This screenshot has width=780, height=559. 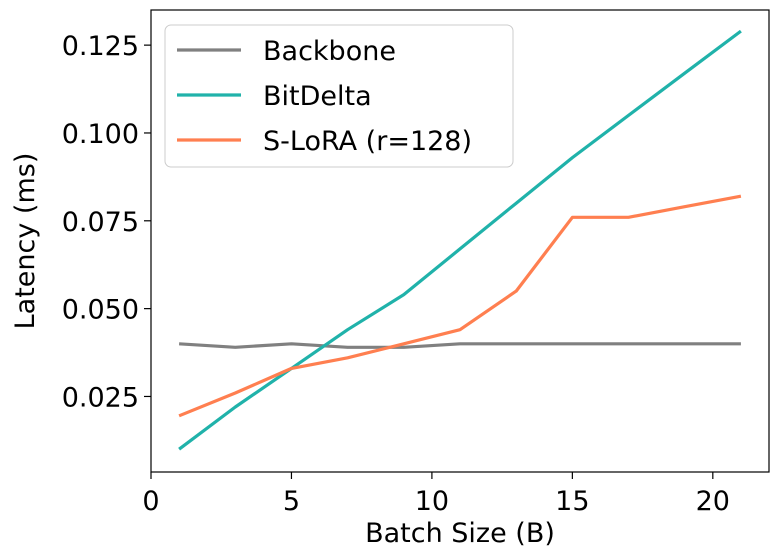 I want to click on x-tick-label: 0, so click(x=150, y=501).